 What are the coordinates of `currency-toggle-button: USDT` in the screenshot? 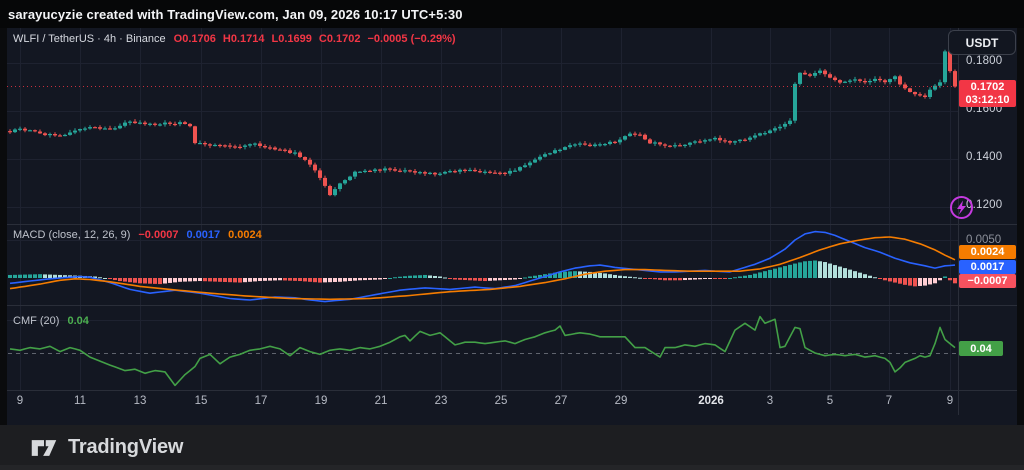 It's located at (982, 42).